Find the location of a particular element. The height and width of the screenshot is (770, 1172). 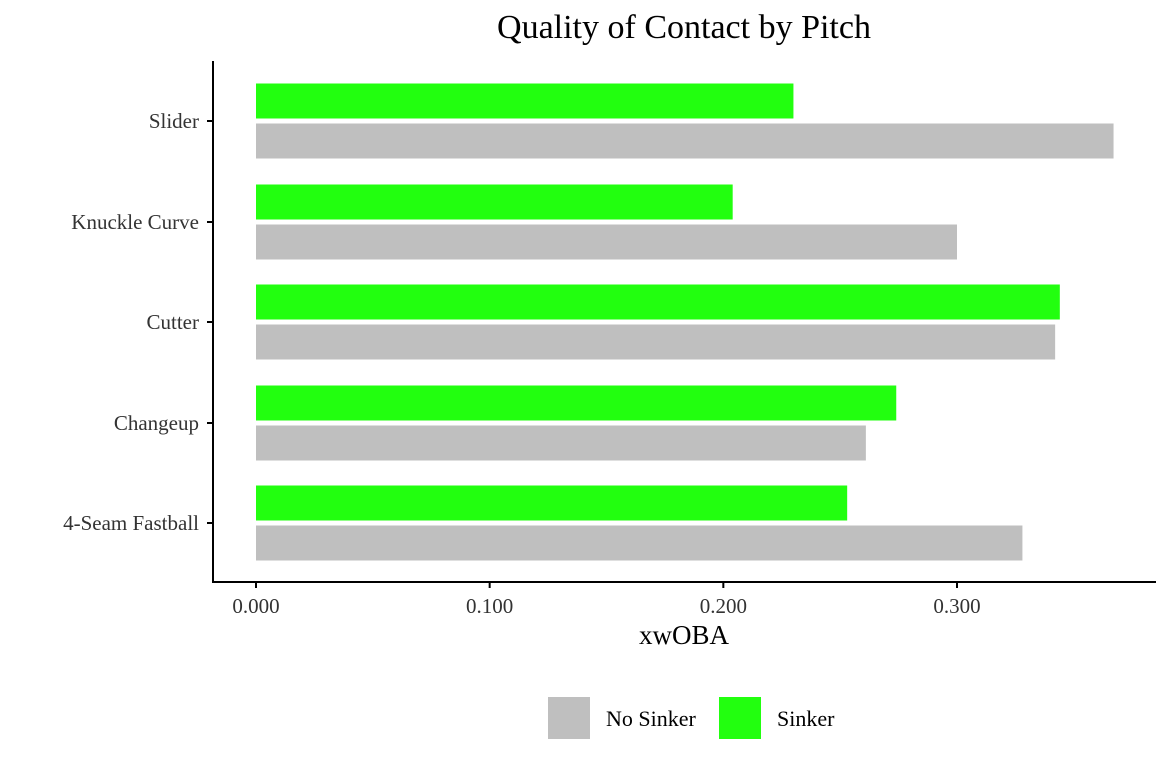

x-axis-title: xwOBA is located at coordinates (684, 635).